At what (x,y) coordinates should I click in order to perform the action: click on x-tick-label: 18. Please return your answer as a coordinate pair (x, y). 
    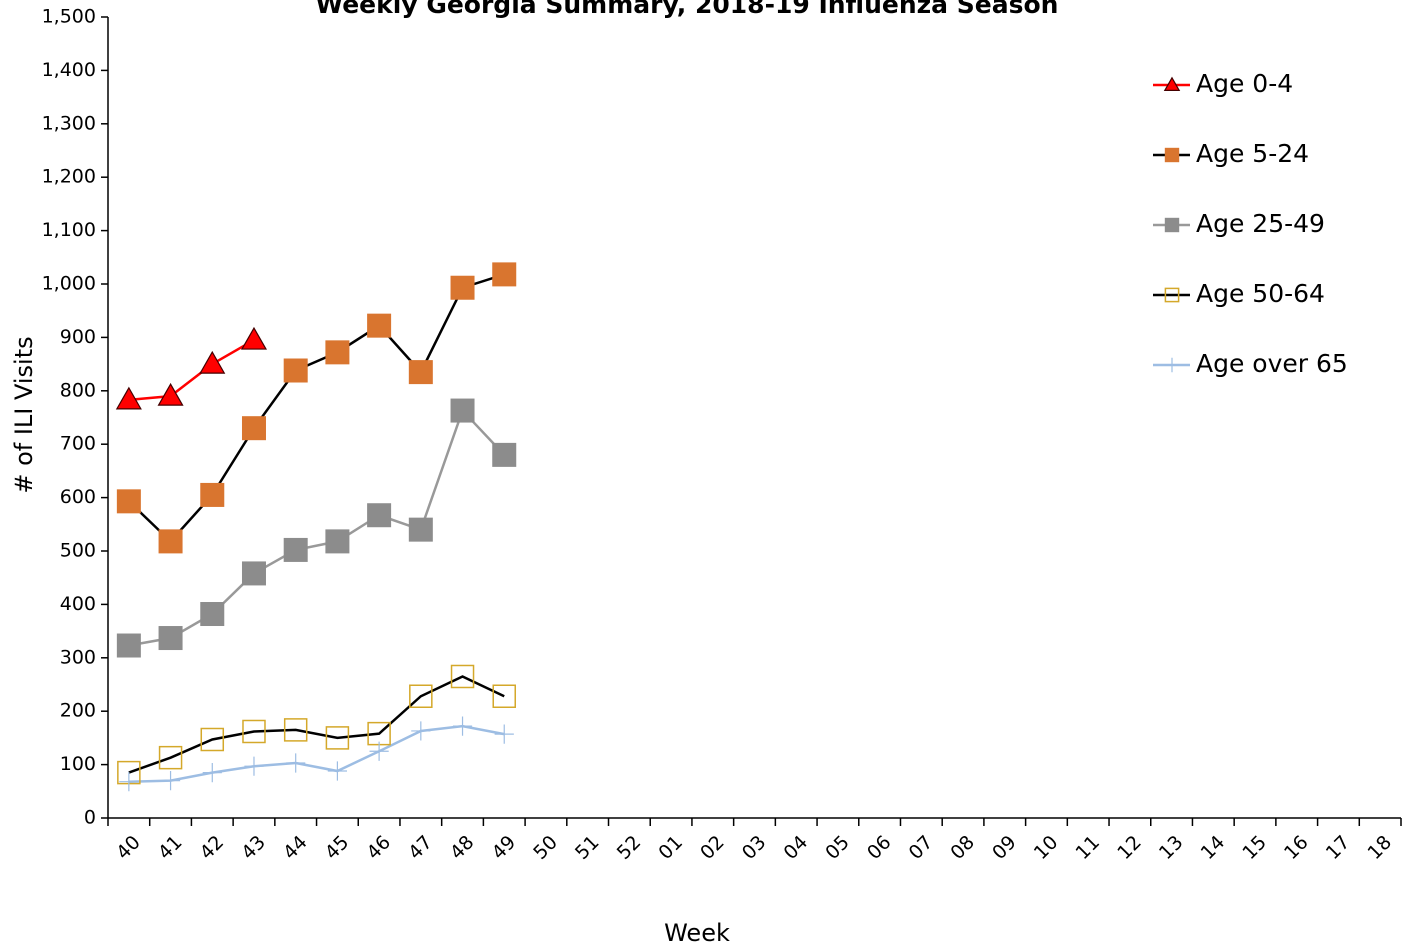
    Looking at the image, I should click on (1379, 847).